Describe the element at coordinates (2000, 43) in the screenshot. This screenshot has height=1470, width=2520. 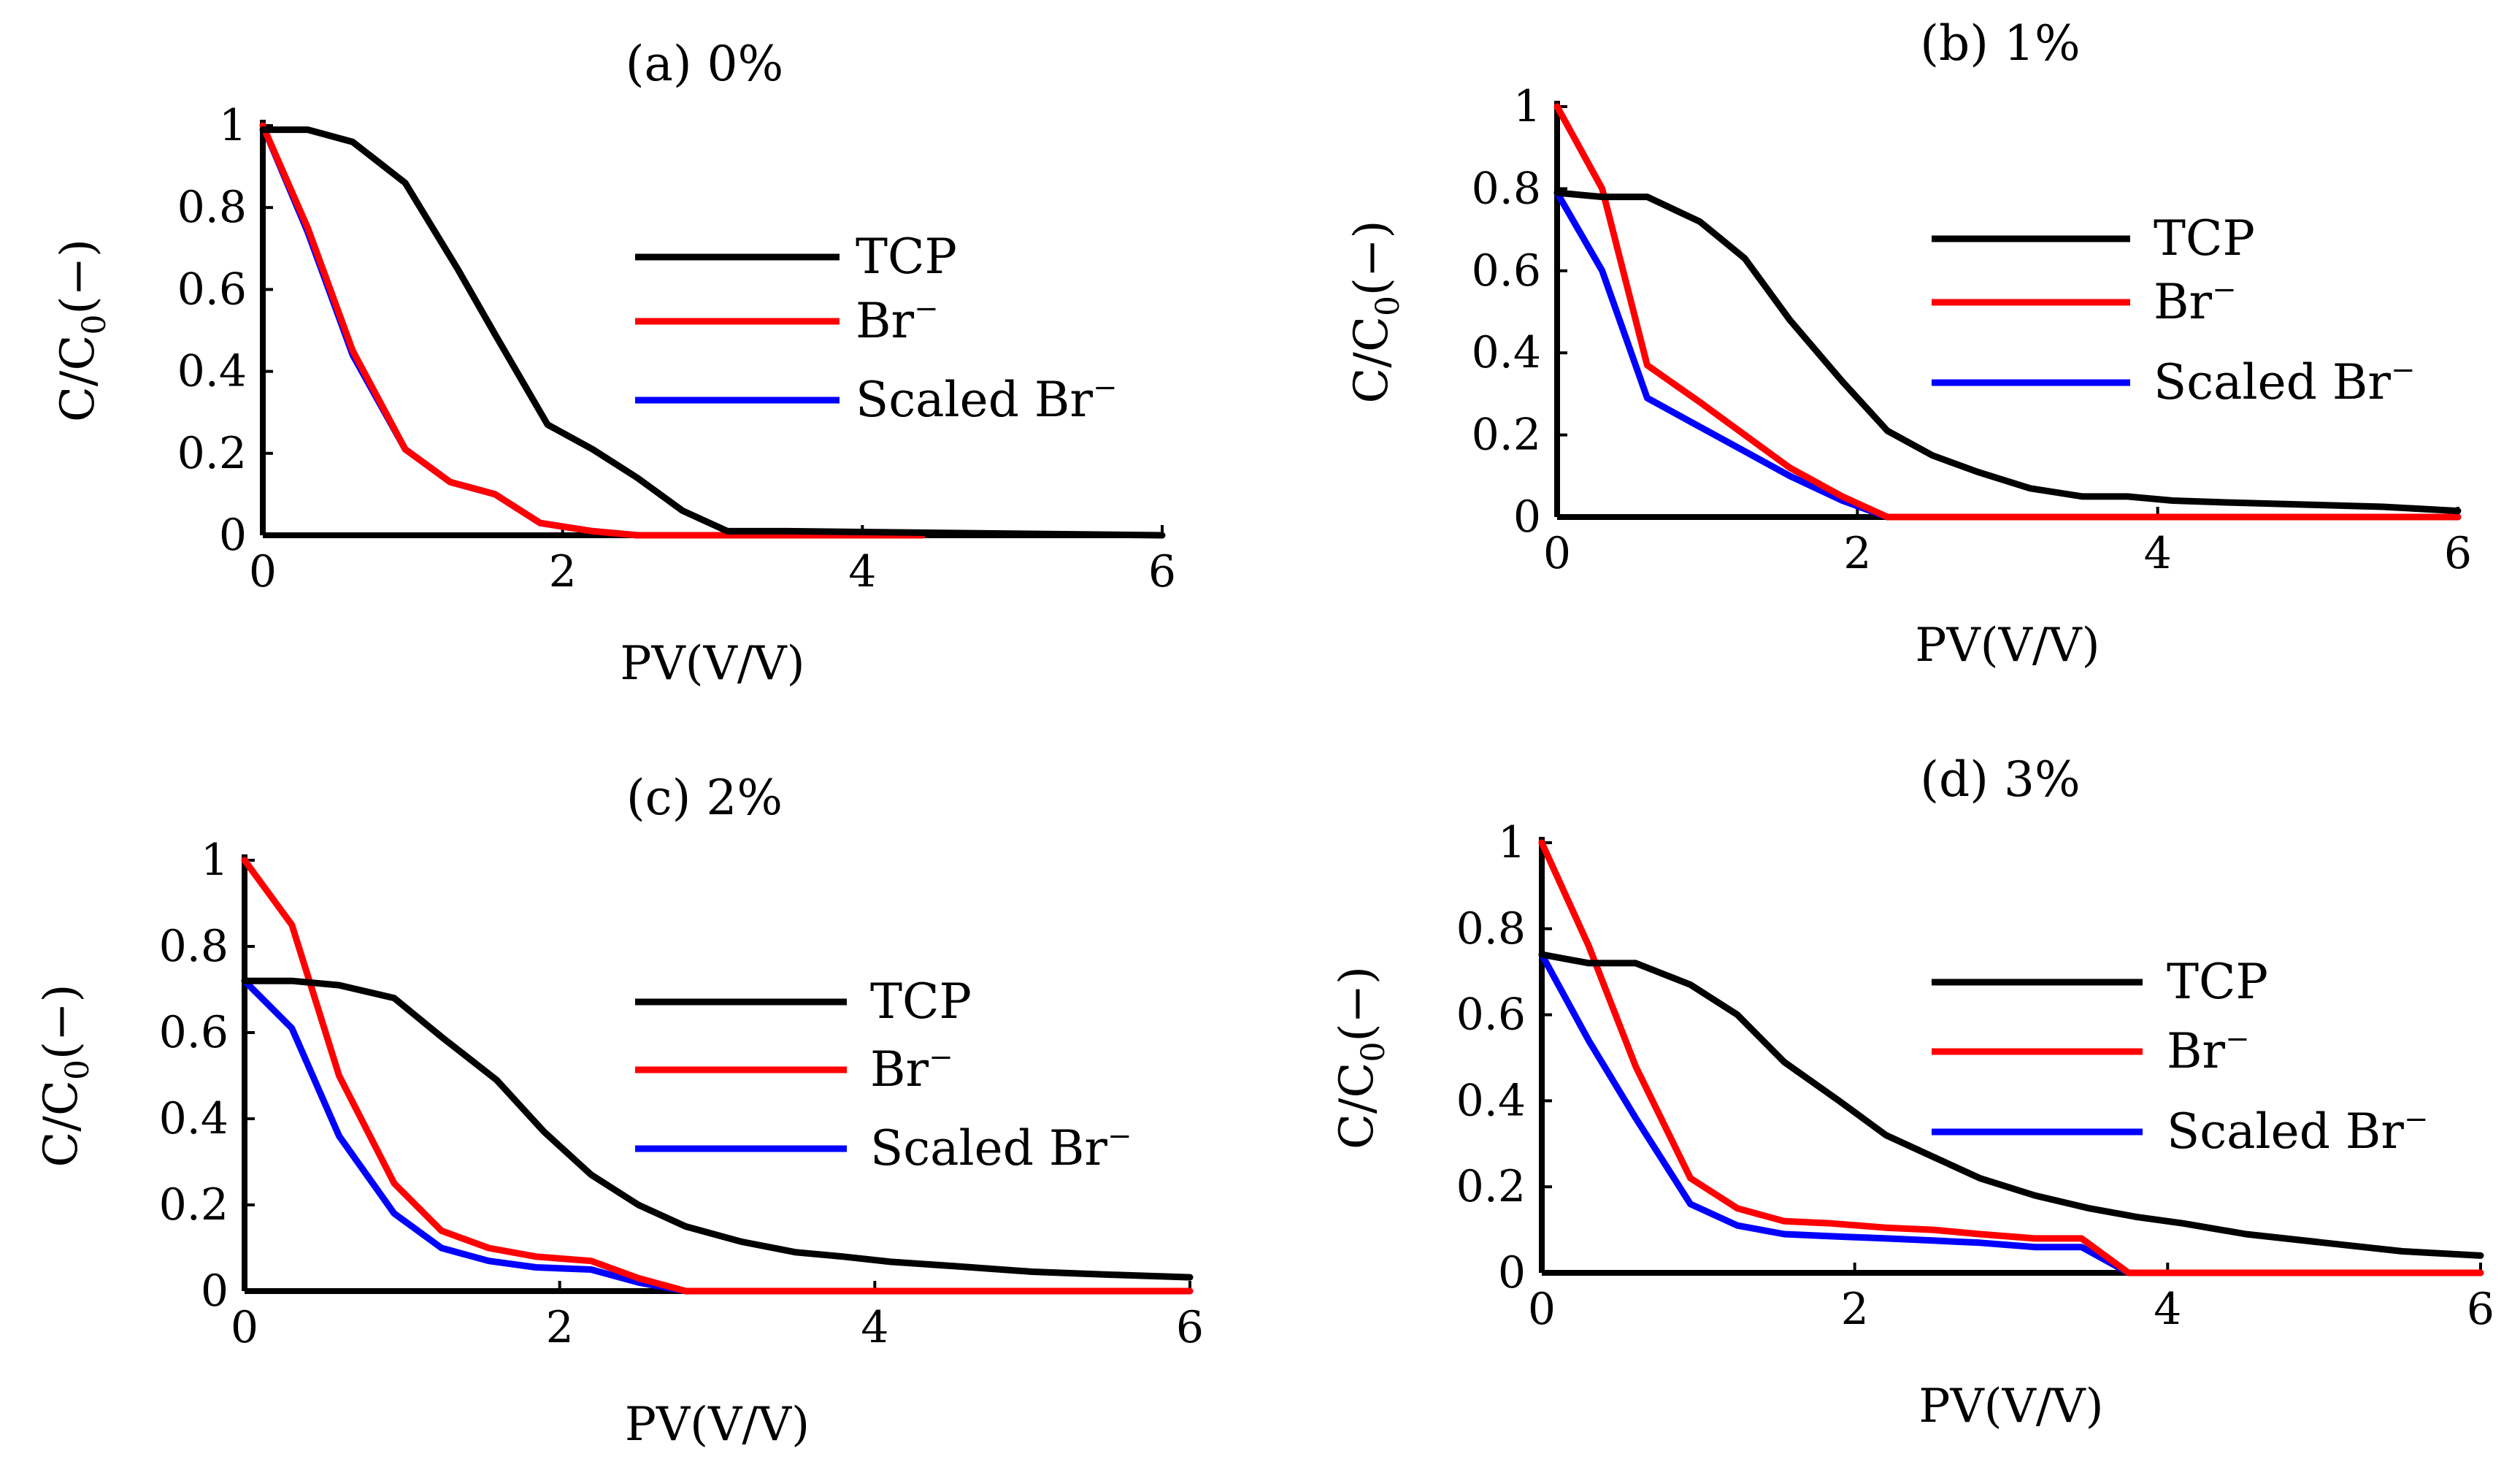
I see `panel-title: (b) 1%` at that location.